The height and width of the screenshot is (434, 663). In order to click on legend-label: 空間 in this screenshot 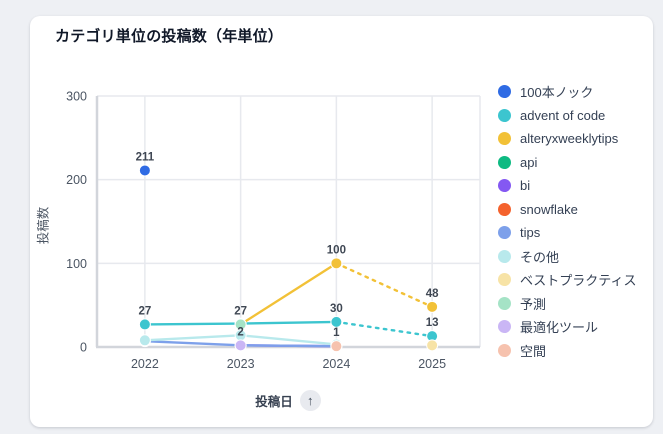, I will do `click(533, 351)`.